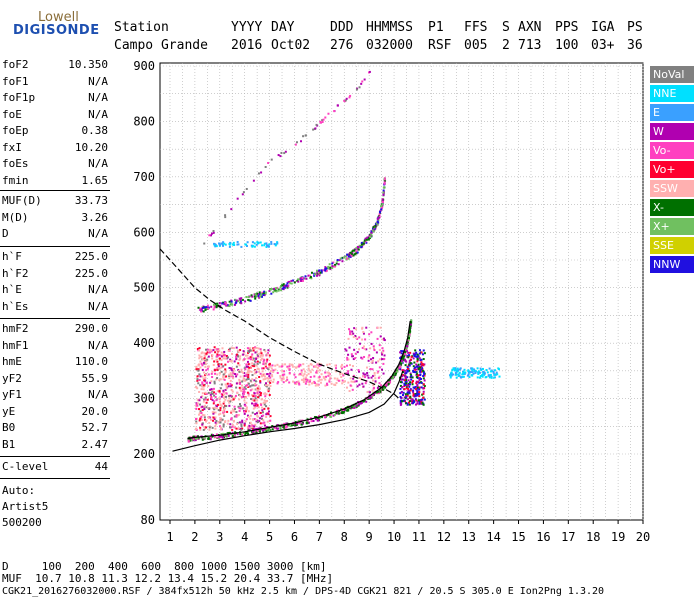 The image size is (700, 600). What do you see at coordinates (444, 537) in the screenshot?
I see `x-tick-label: 12` at bounding box center [444, 537].